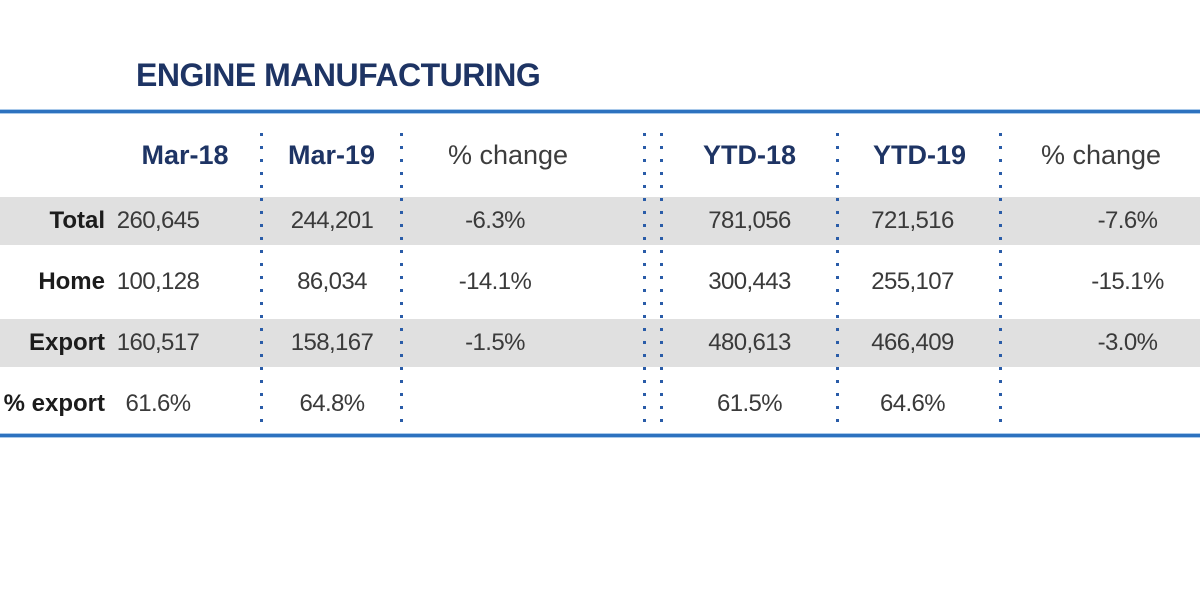 Image resolution: width=1200 pixels, height=600 pixels. Describe the element at coordinates (912, 403) in the screenshot. I see `cell: 64.6%` at that location.